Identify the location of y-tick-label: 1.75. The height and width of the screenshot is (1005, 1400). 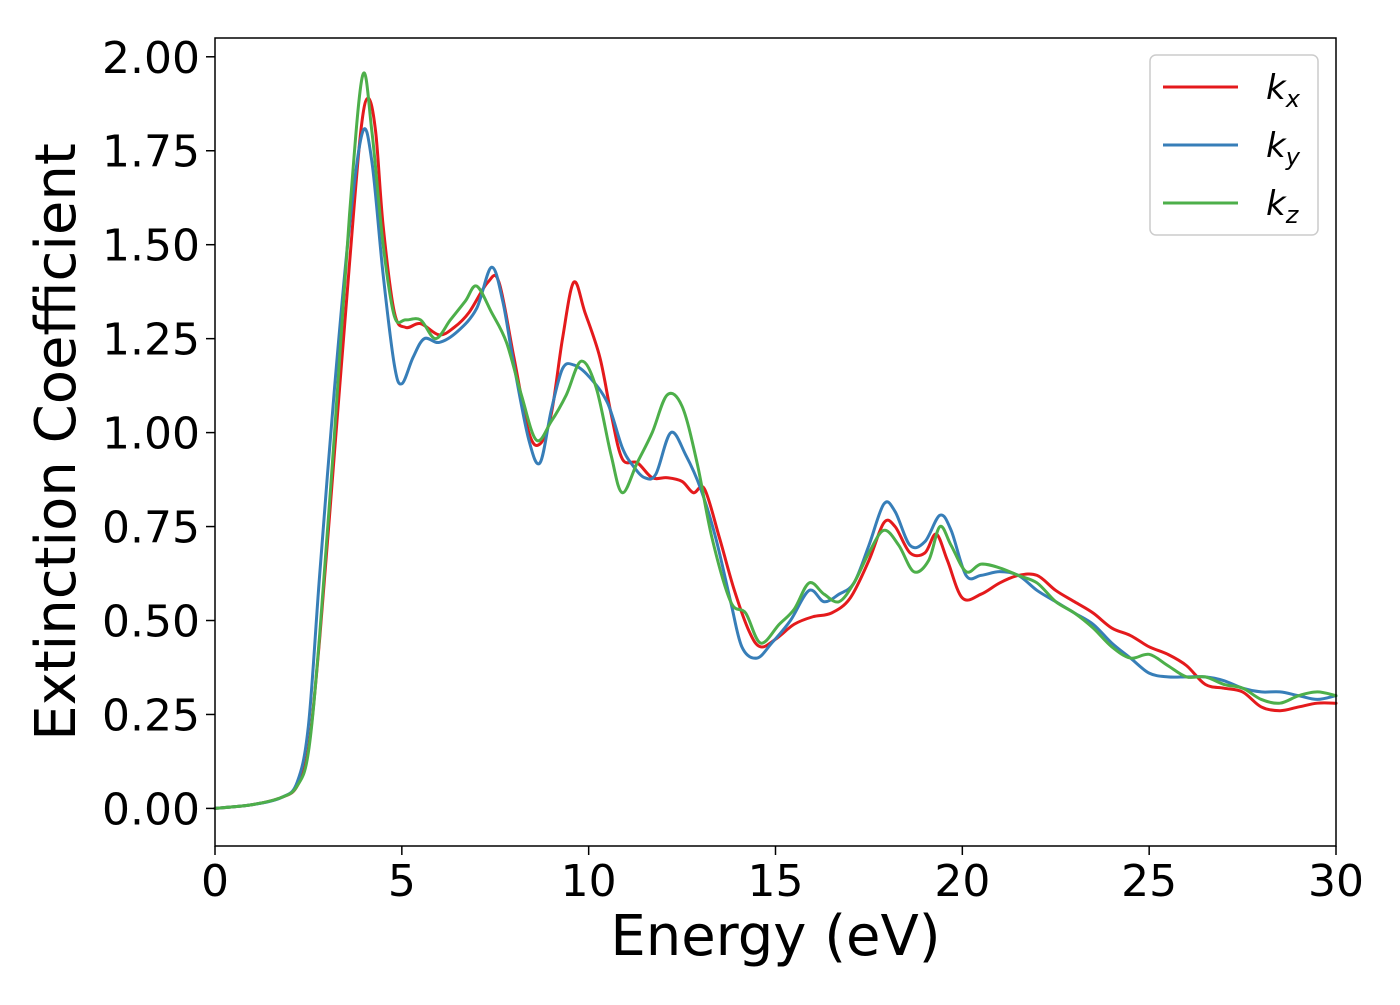
(151, 152).